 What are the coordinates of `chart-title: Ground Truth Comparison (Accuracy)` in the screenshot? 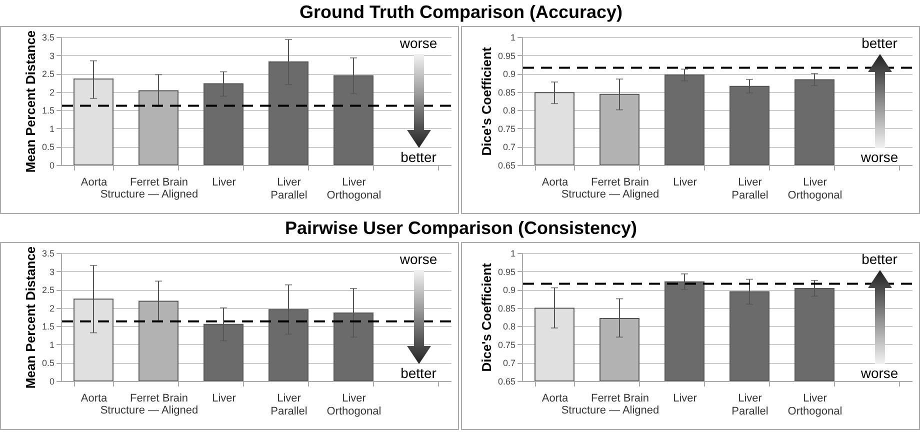 It's located at (461, 12).